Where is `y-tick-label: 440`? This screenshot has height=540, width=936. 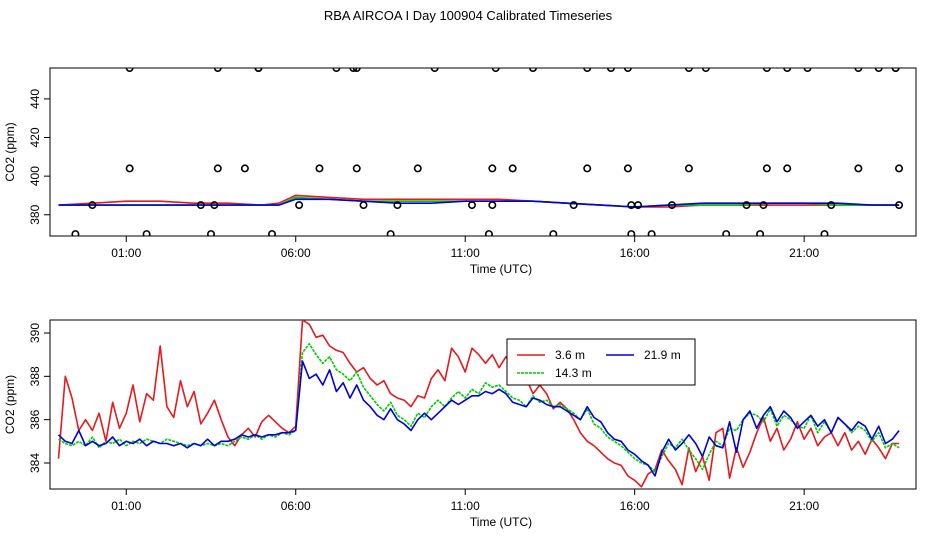 y-tick-label: 440 is located at coordinates (35, 99).